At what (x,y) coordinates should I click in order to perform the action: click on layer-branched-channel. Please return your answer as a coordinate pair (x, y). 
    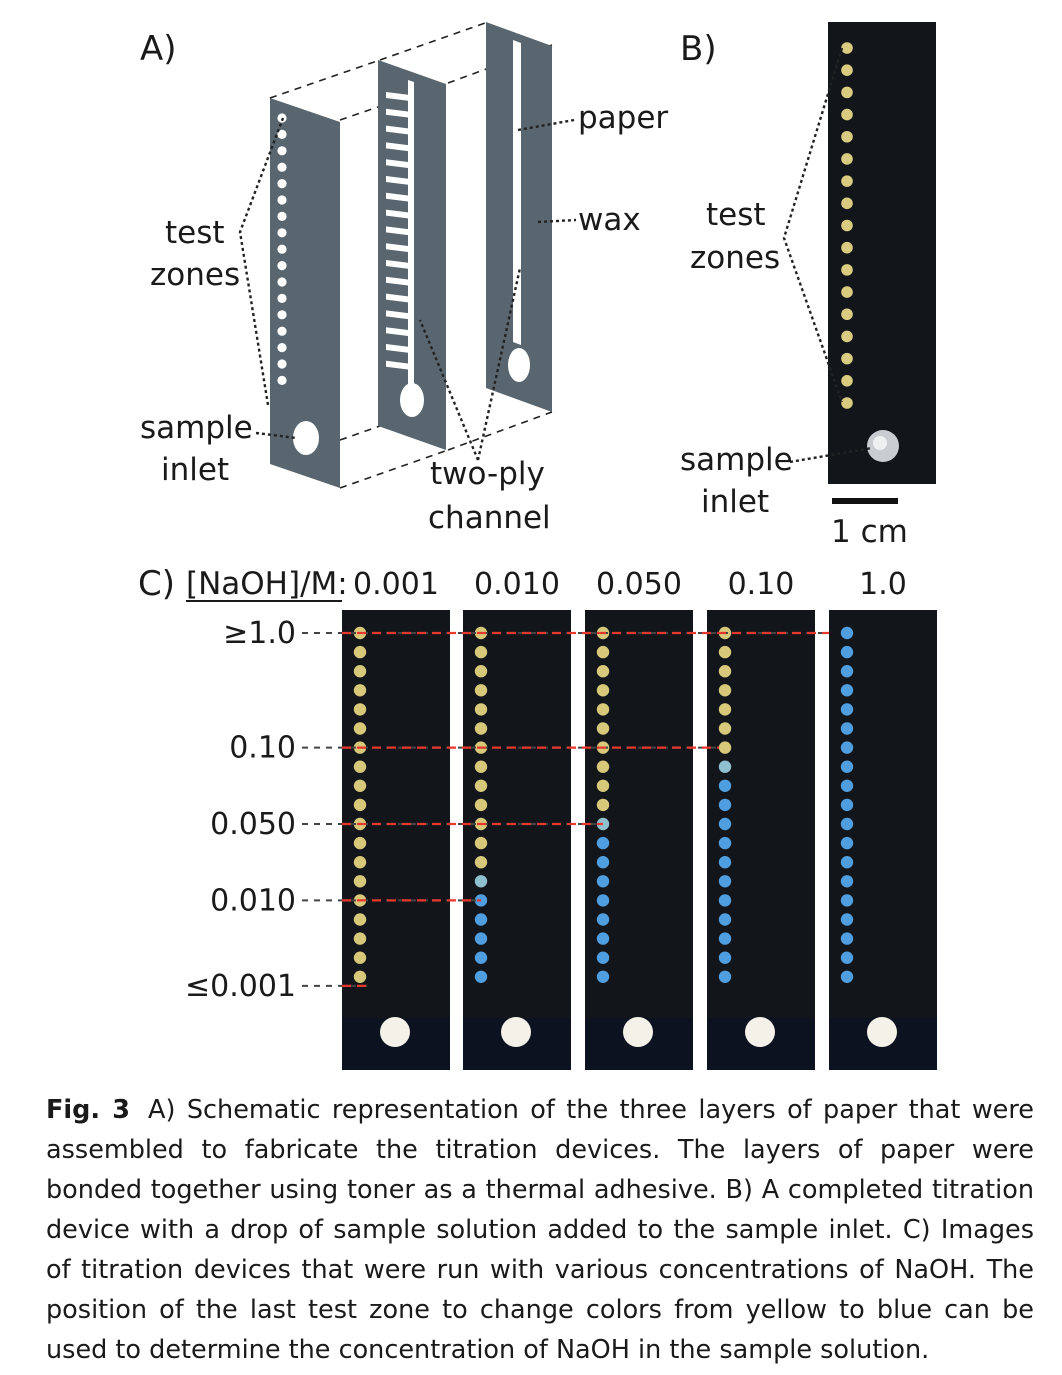
    Looking at the image, I should click on (412, 255).